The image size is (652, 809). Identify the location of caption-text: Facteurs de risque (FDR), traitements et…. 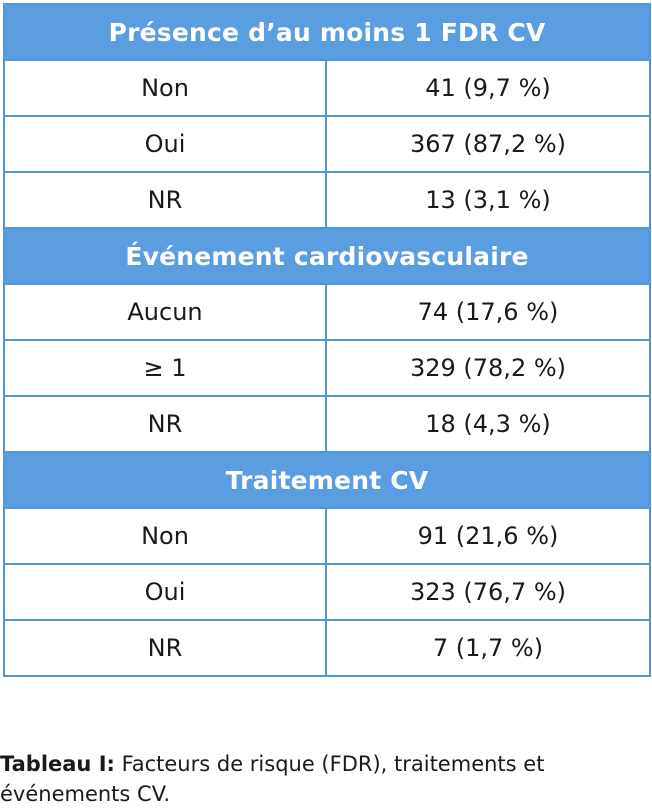
(272, 779).